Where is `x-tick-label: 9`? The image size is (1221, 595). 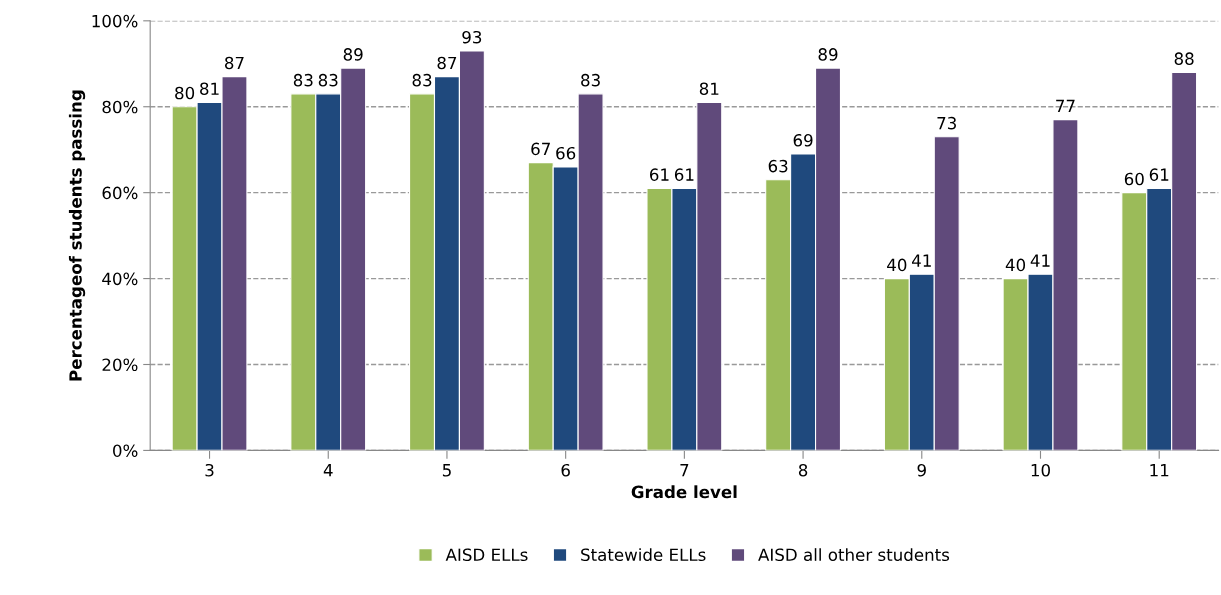
x-tick-label: 9 is located at coordinates (921, 470).